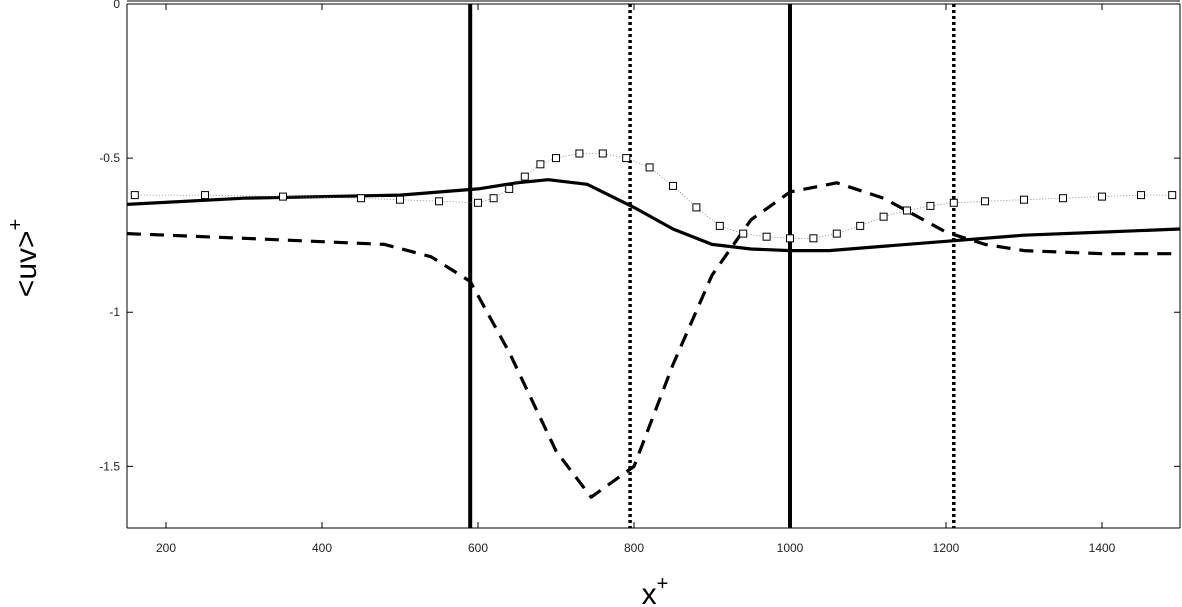 This screenshot has width=1182, height=607. Describe the element at coordinates (166, 548) in the screenshot. I see `x-tick-label: 200` at that location.